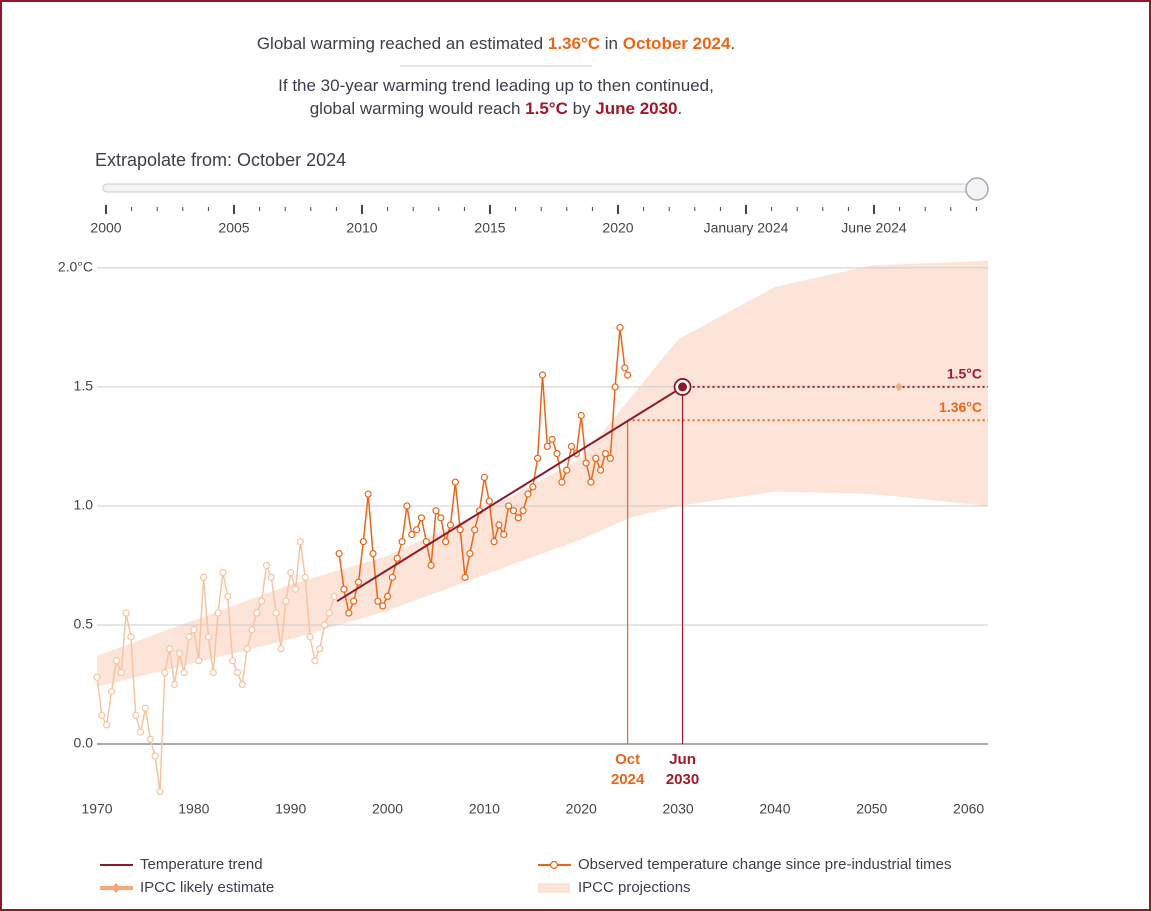 This screenshot has height=911, width=1151. What do you see at coordinates (546, 108) in the screenshot?
I see `headline-segment: 1.5°C` at bounding box center [546, 108].